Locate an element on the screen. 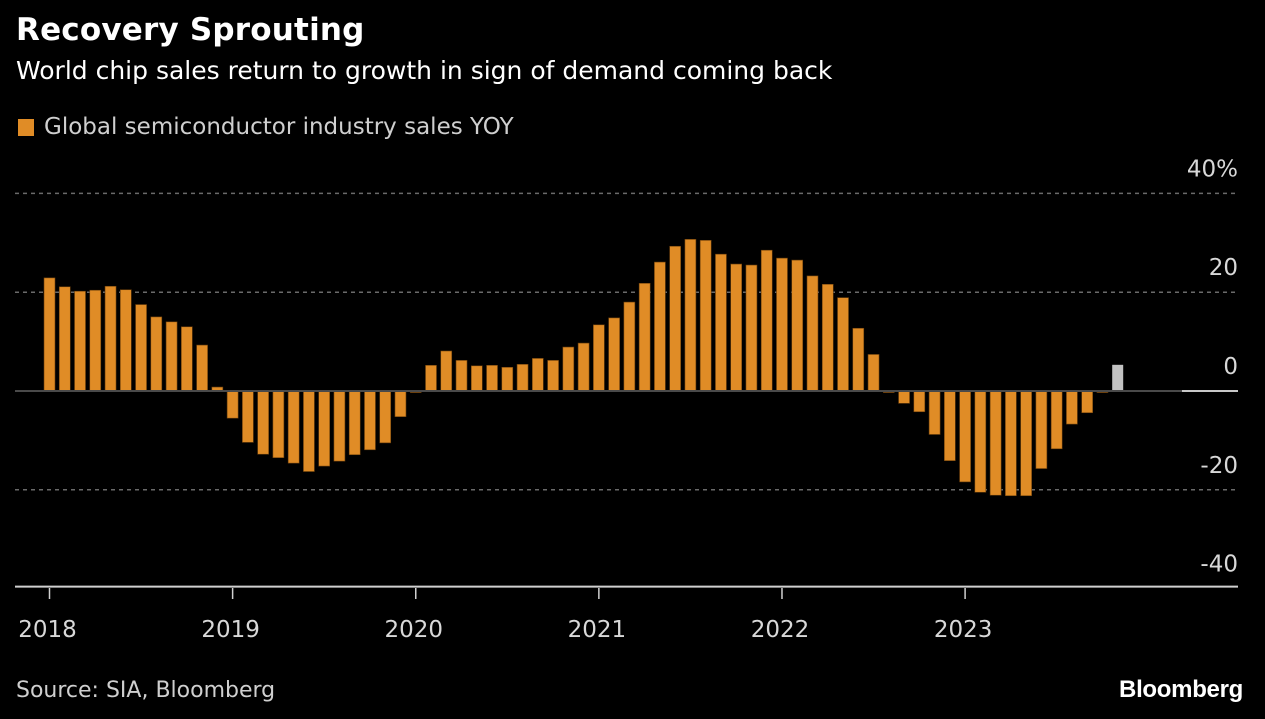  x-tick-label: 2023 is located at coordinates (963, 630).